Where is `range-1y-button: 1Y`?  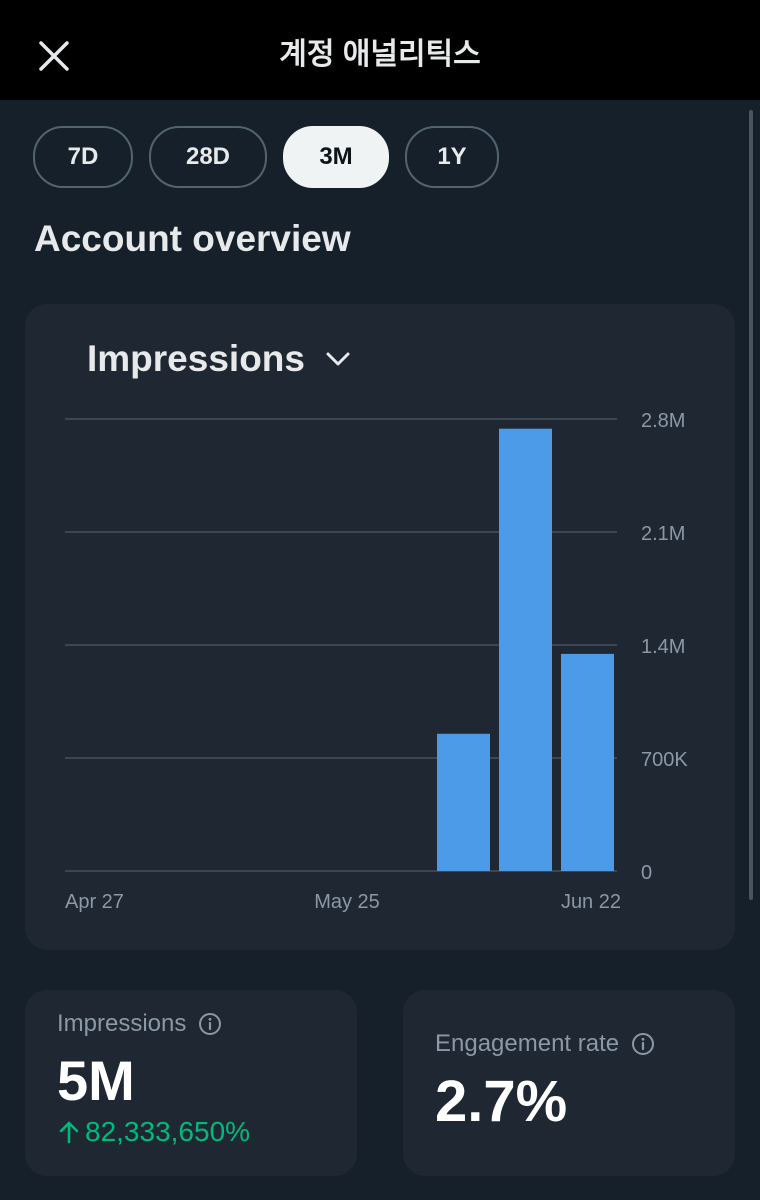
range-1y-button: 1Y is located at coordinates (452, 157).